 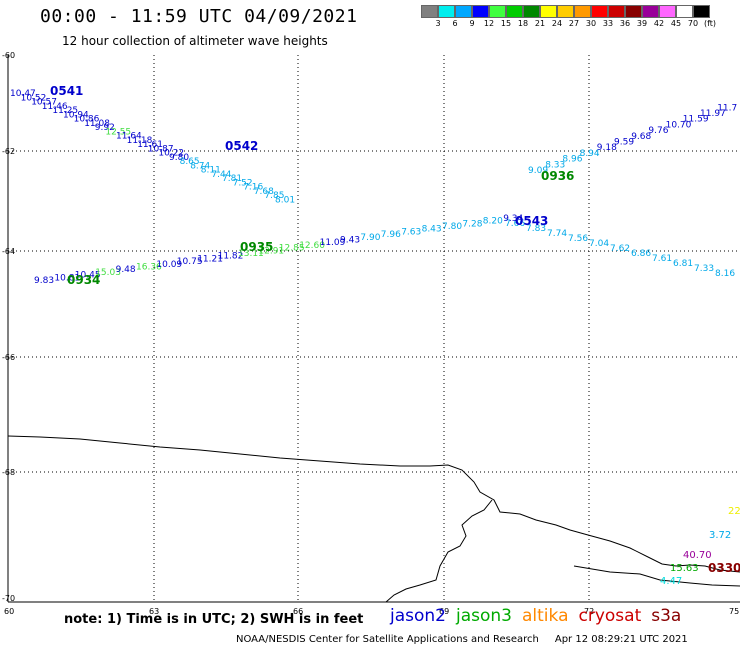 I want to click on pass-time-label: 0935, so click(x=256, y=247).